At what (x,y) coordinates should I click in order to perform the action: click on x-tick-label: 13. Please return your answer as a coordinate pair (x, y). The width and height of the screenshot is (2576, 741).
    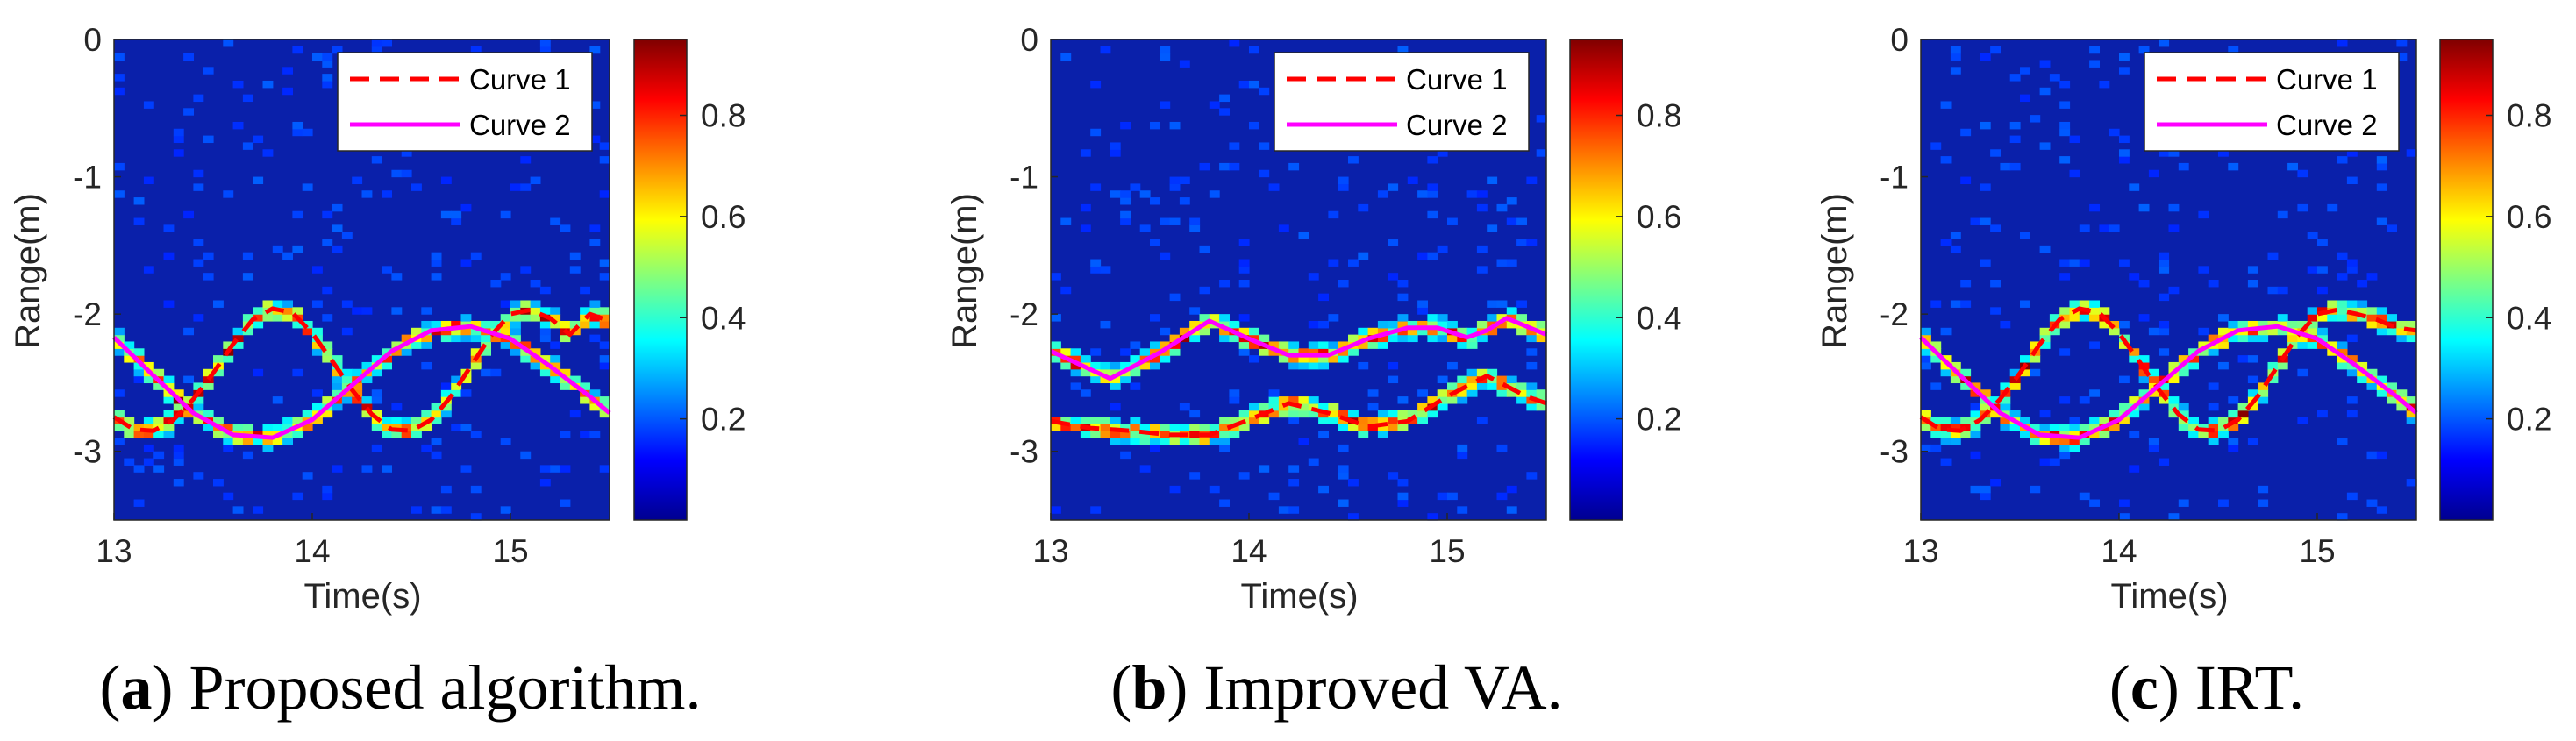
    Looking at the image, I should click on (1920, 551).